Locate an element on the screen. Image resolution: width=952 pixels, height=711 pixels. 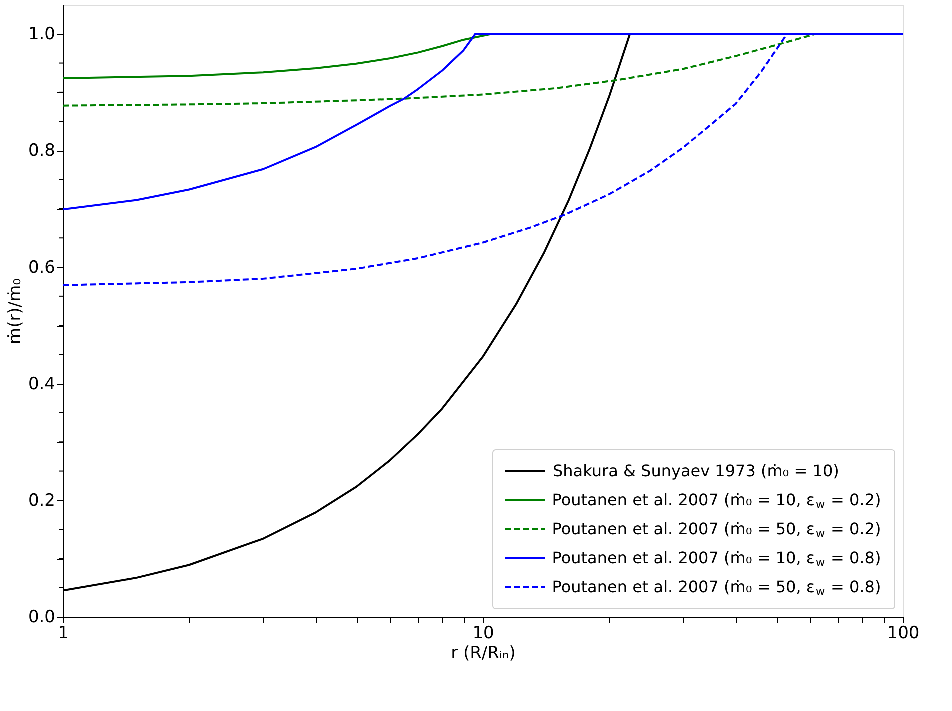
y-tick-label: 0.4 is located at coordinates (42, 384).